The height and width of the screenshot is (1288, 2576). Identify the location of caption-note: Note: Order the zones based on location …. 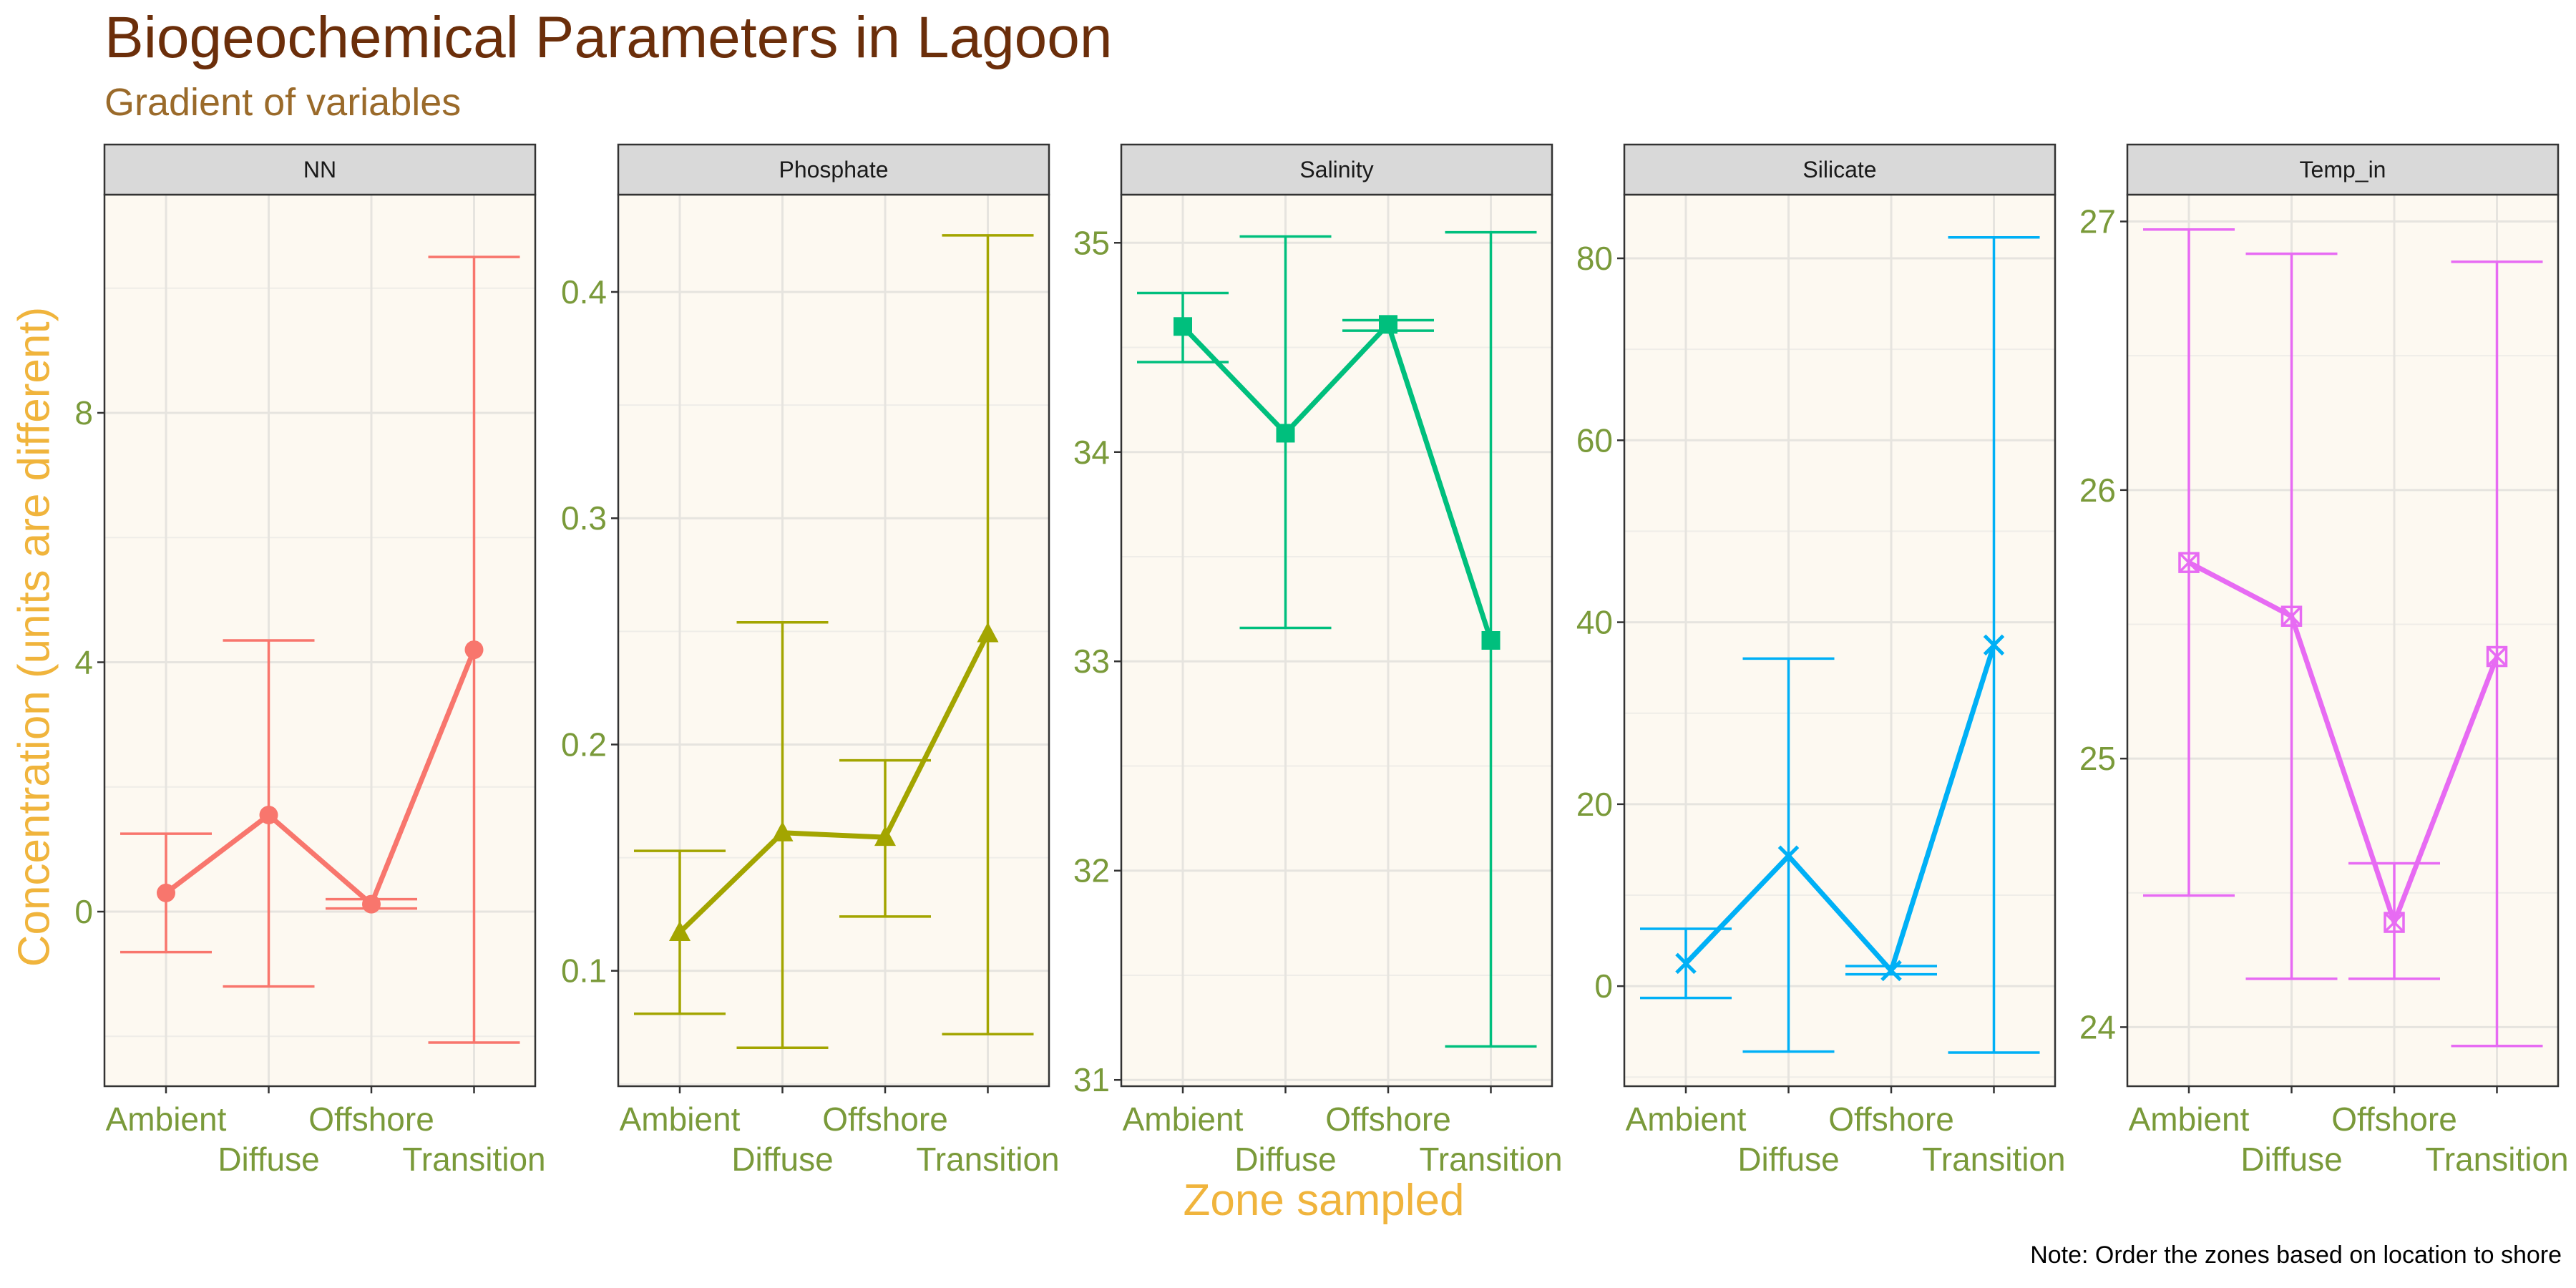
(2296, 1255).